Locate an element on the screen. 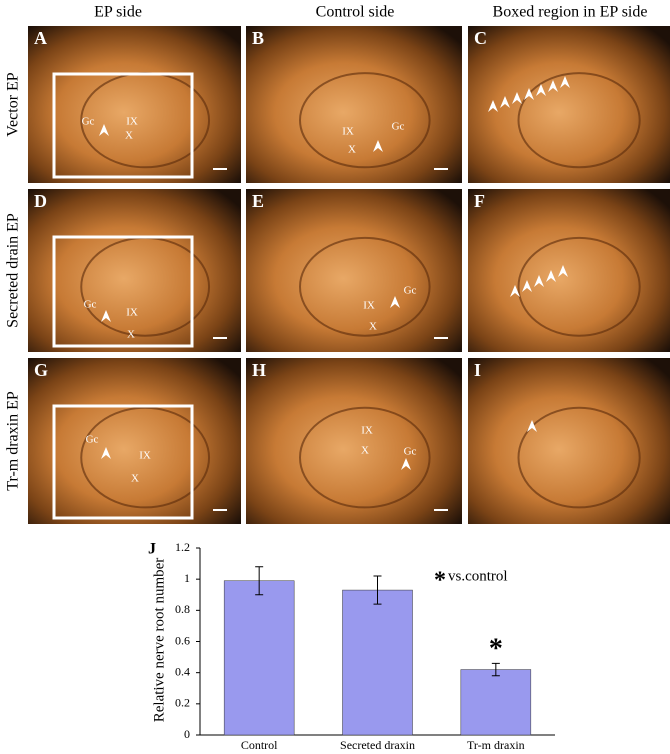 The height and width of the screenshot is (754, 670). note-symbol: * is located at coordinates (440, 581).